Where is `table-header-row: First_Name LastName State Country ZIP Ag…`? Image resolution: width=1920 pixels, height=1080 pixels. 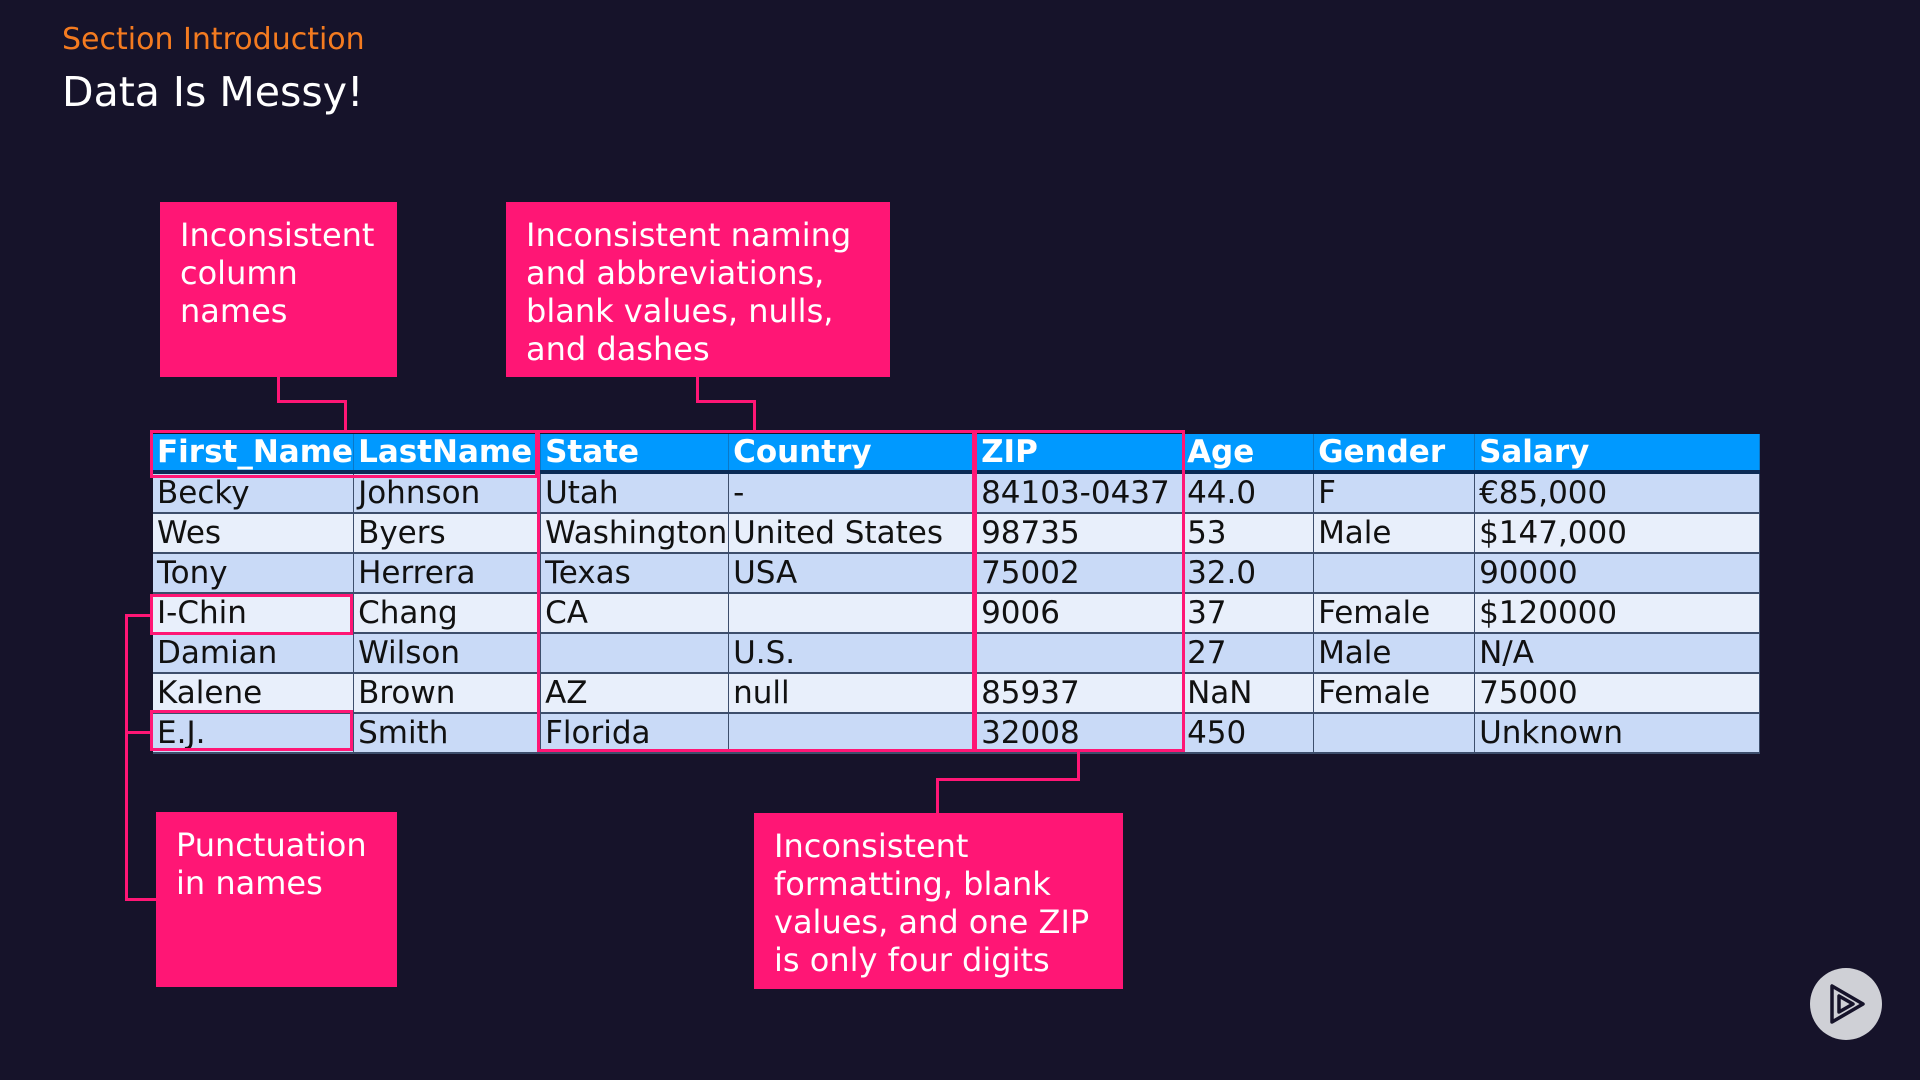
table-header-row: First_Name LastName State Country ZIP Ag… is located at coordinates (957, 454).